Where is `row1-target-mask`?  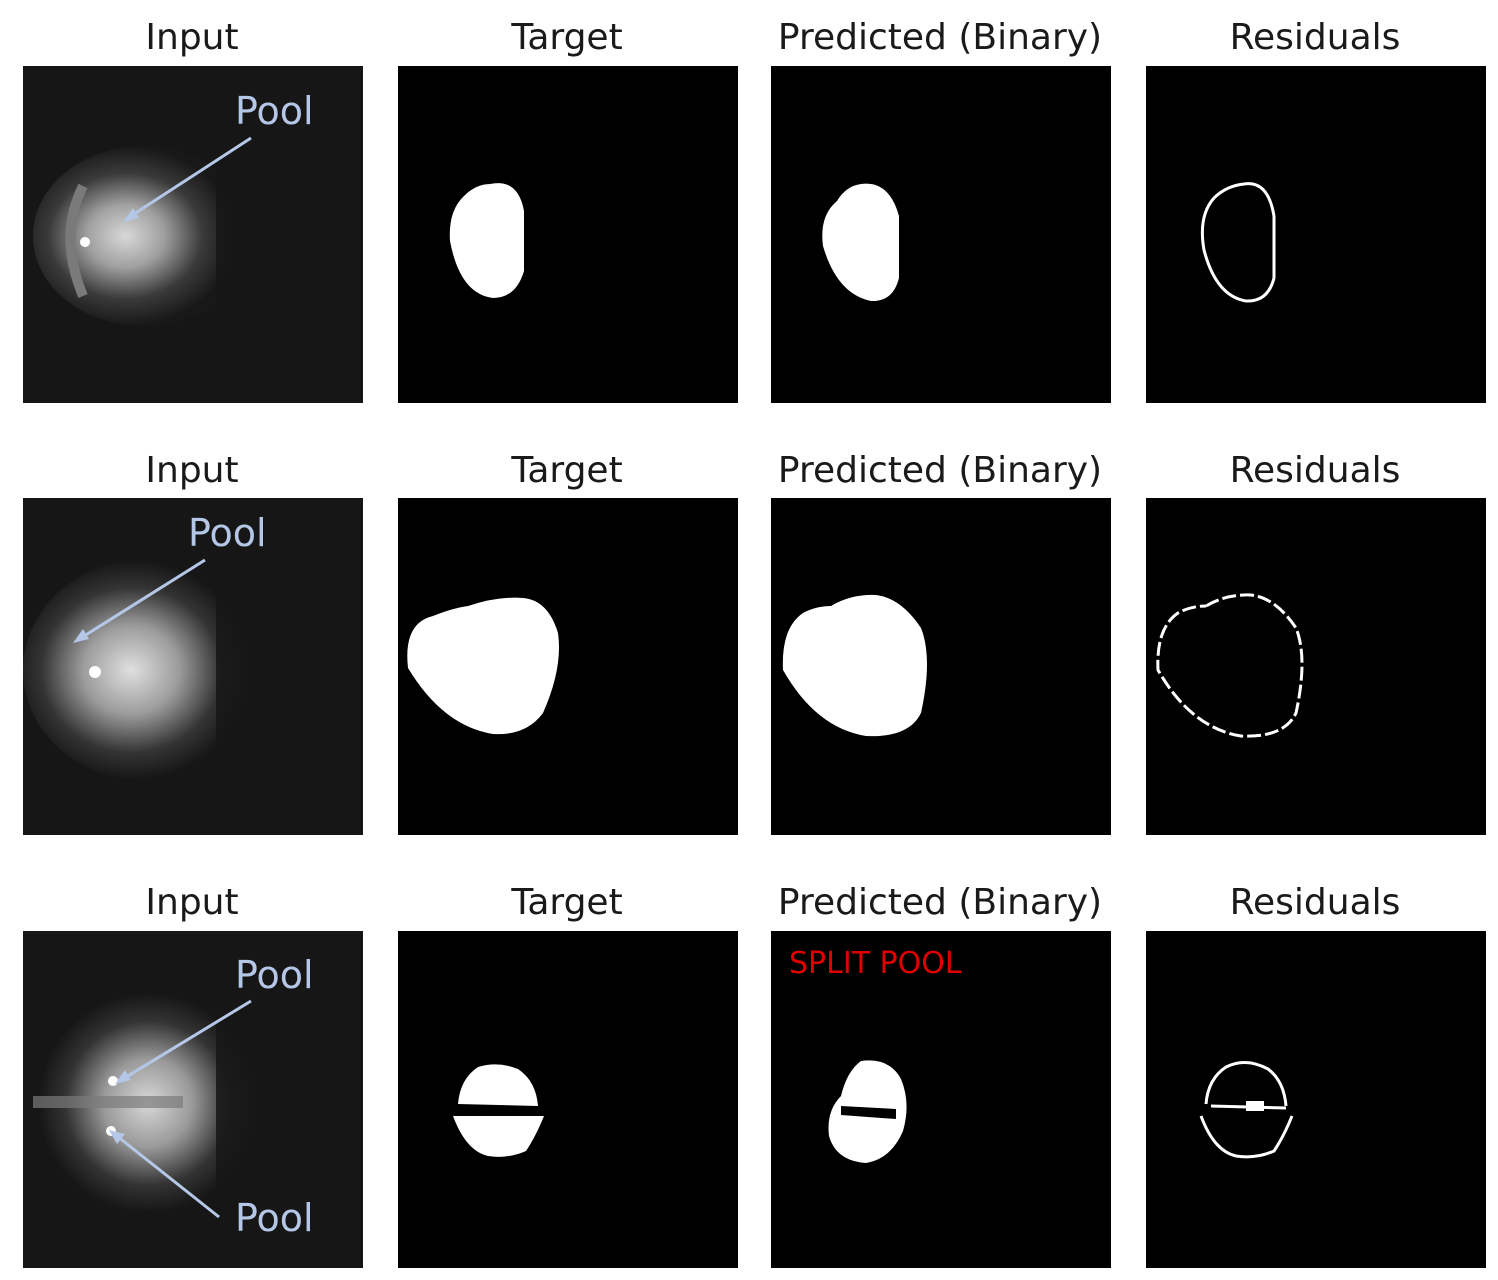
row1-target-mask is located at coordinates (568, 234).